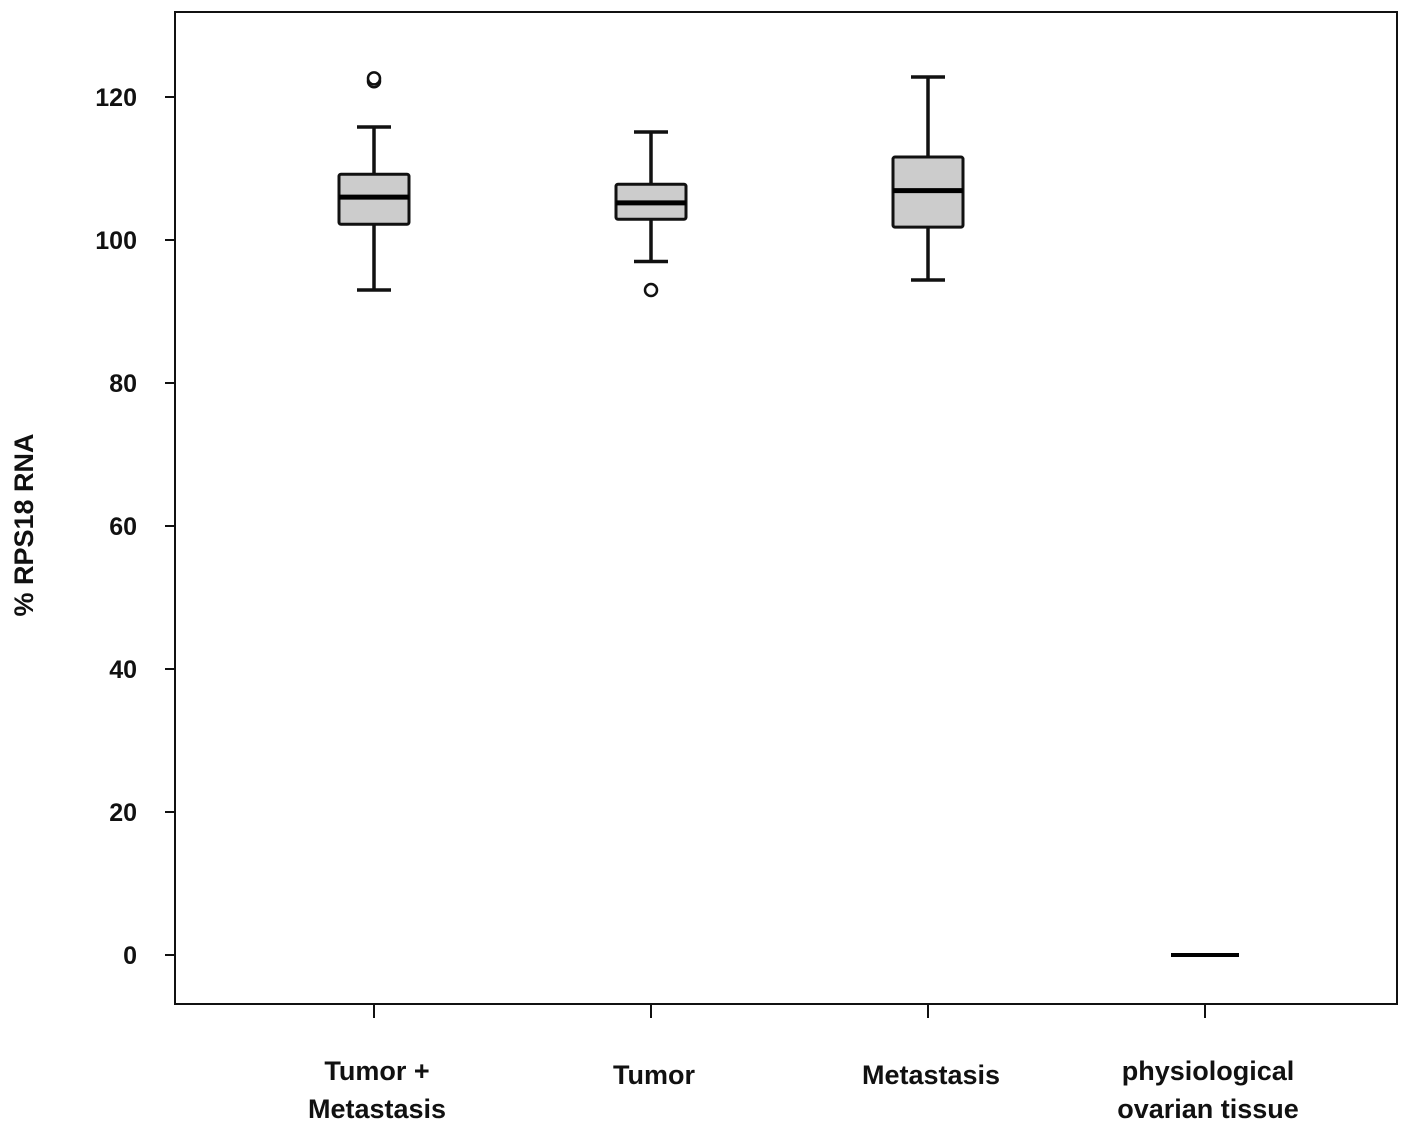 This screenshot has height=1135, width=1417. I want to click on y-tick-label: 100, so click(116, 241).